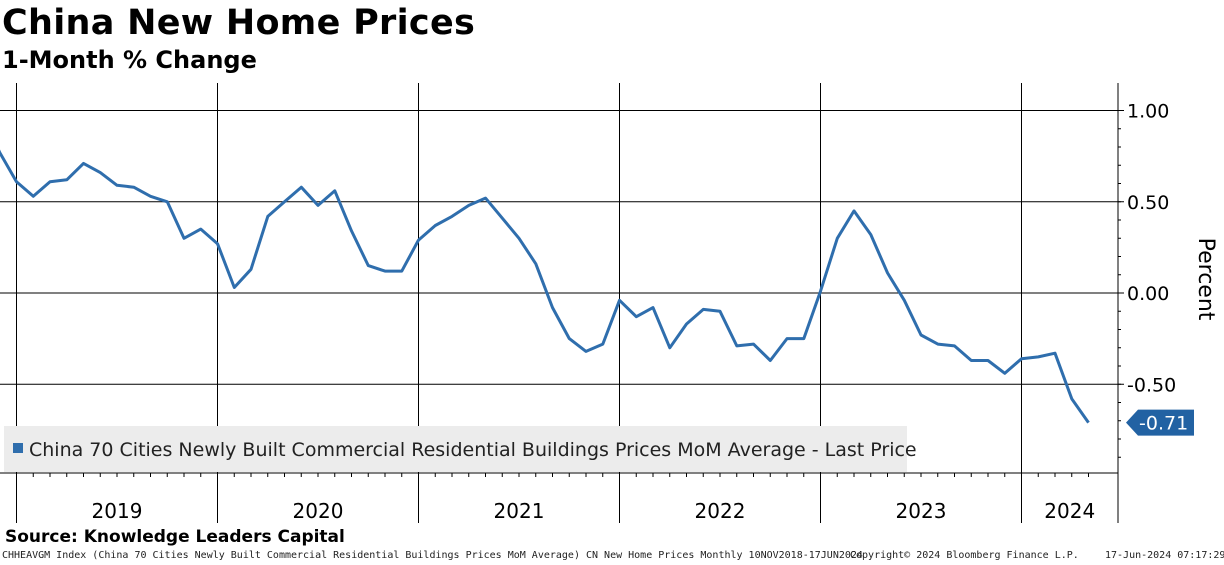  Describe the element at coordinates (1148, 112) in the screenshot. I see `y-tick-label: 1.00` at that location.